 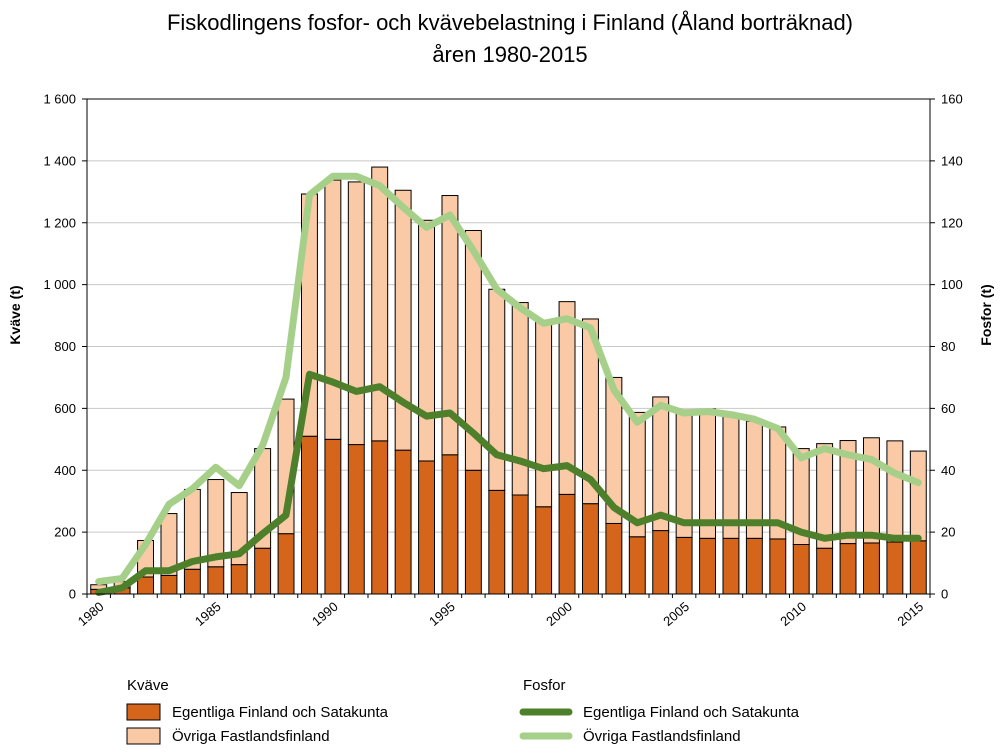 I want to click on y-tick-label-right: 160, so click(x=952, y=99).